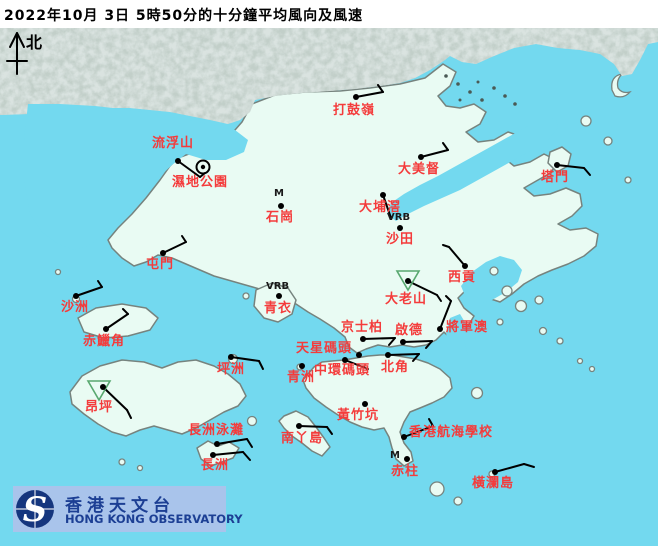 Image resolution: width=658 pixels, height=546 pixels. What do you see at coordinates (400, 228) in the screenshot?
I see `station-dot-sha-tin` at bounding box center [400, 228].